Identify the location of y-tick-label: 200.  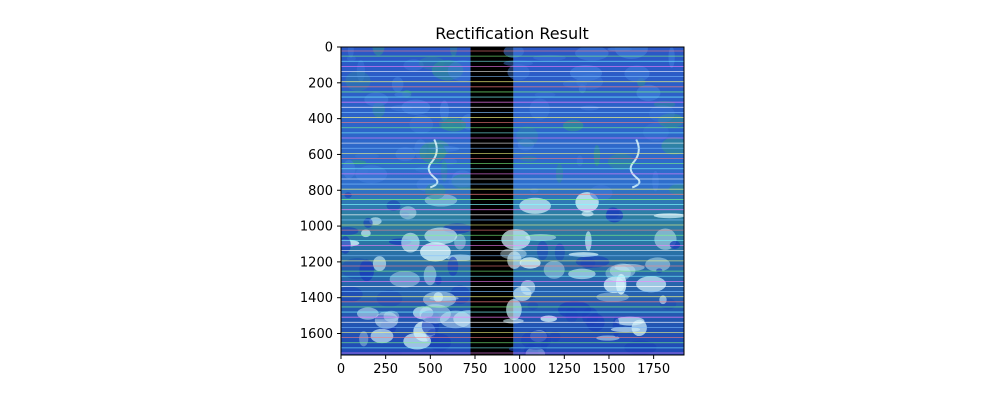
(320, 83).